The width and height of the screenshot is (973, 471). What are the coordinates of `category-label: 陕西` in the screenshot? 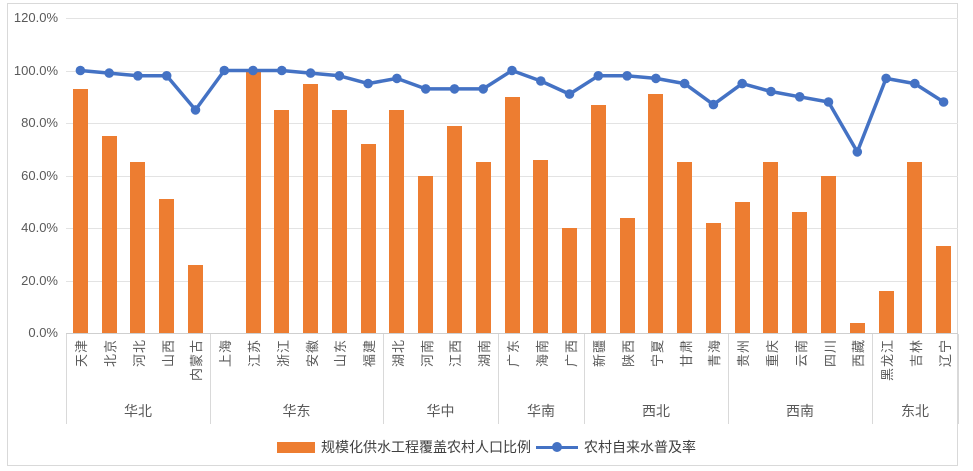 It's located at (628, 353).